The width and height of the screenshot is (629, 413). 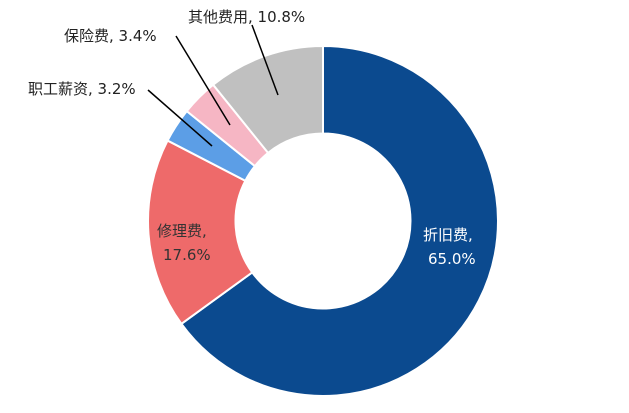 What do you see at coordinates (448, 235) in the screenshot?
I see `label-depreciation-name: 折旧费,` at bounding box center [448, 235].